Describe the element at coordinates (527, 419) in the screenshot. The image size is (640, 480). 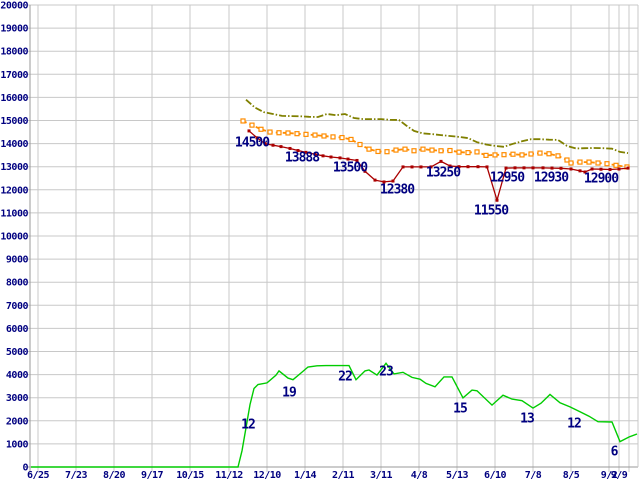
I see `series-annotation: 13` at that location.